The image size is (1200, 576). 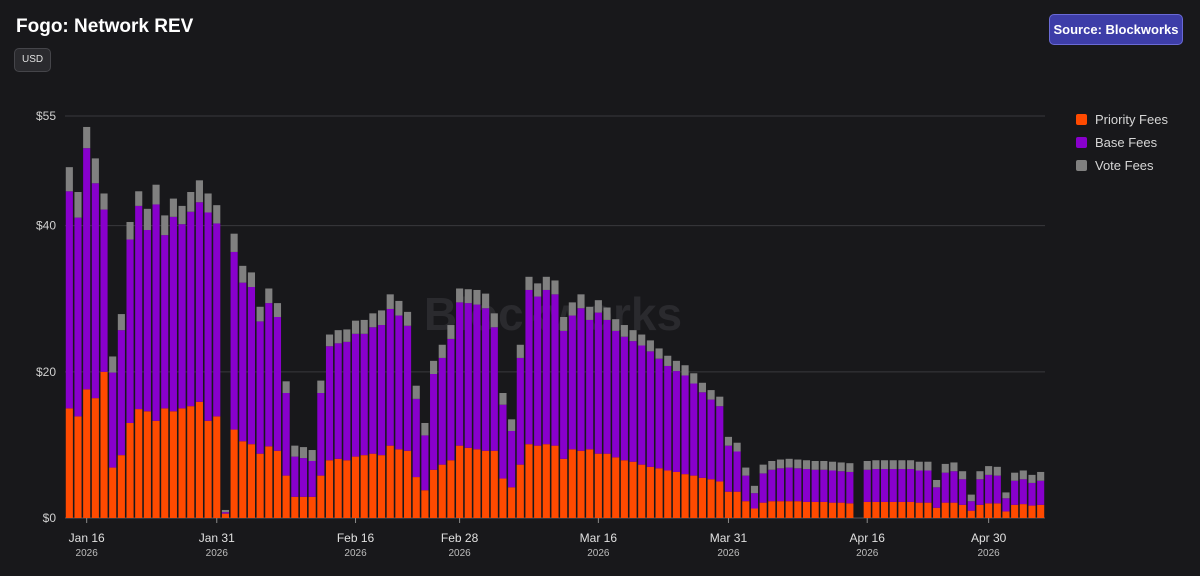 I want to click on currency-toggle-button: USD, so click(x=33, y=60).